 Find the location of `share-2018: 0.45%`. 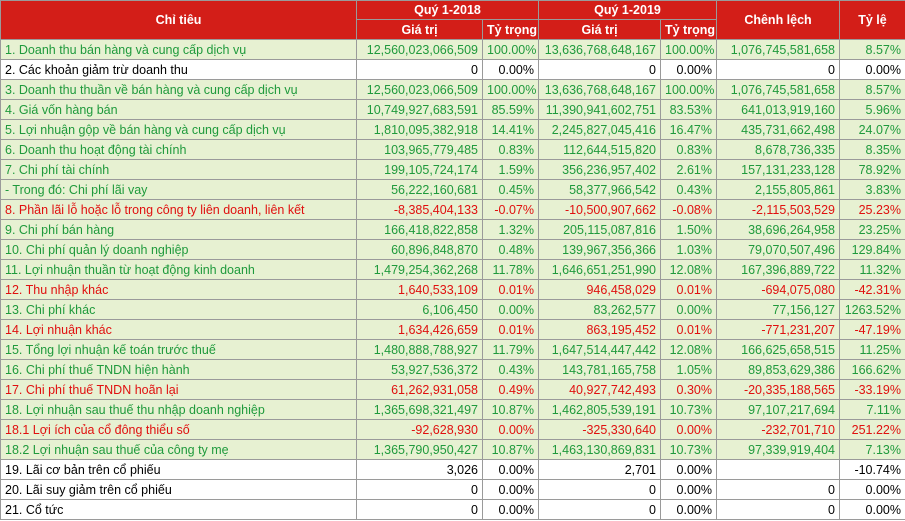

share-2018: 0.45% is located at coordinates (510, 189).